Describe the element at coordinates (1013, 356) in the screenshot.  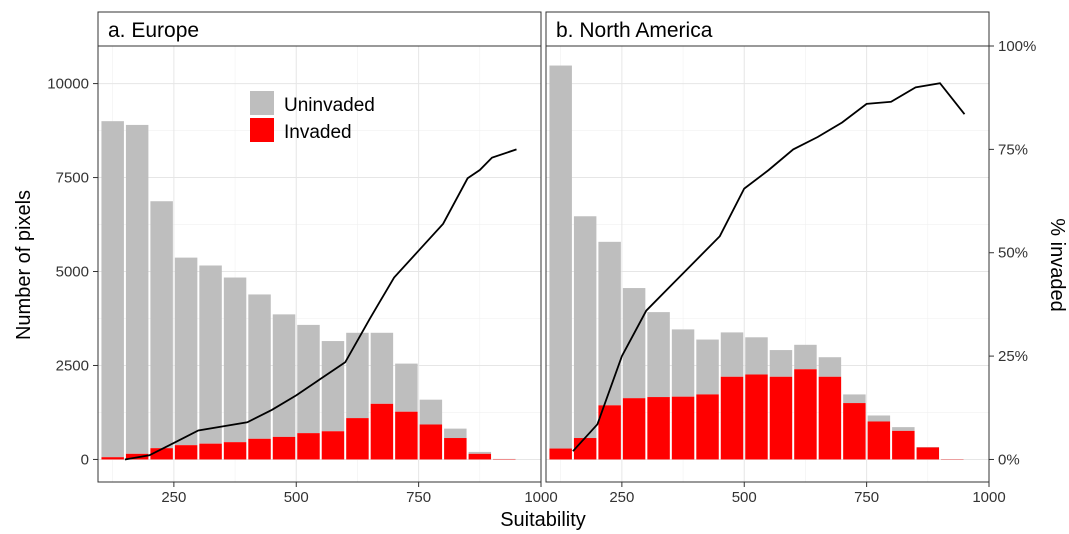
I see `y2-tick-label: 25%` at that location.